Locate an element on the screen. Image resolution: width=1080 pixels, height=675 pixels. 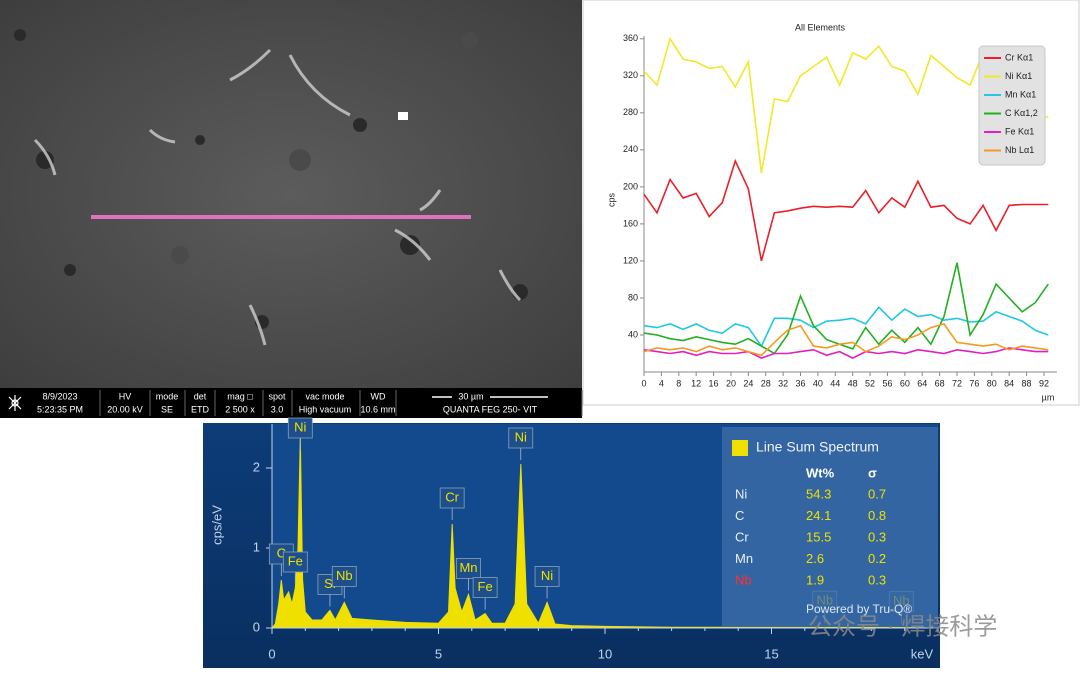
table-title: Line Sum Spectrum is located at coordinates (817, 447).